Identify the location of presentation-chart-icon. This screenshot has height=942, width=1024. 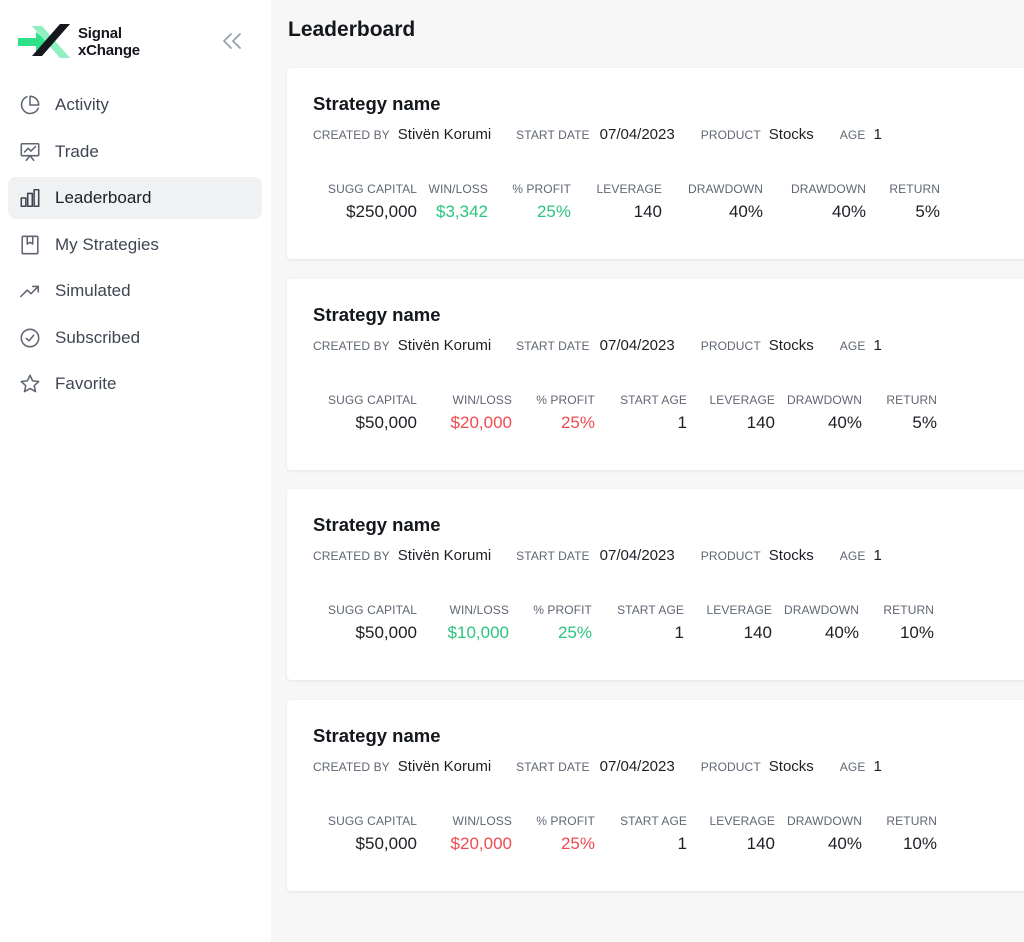
(30, 152).